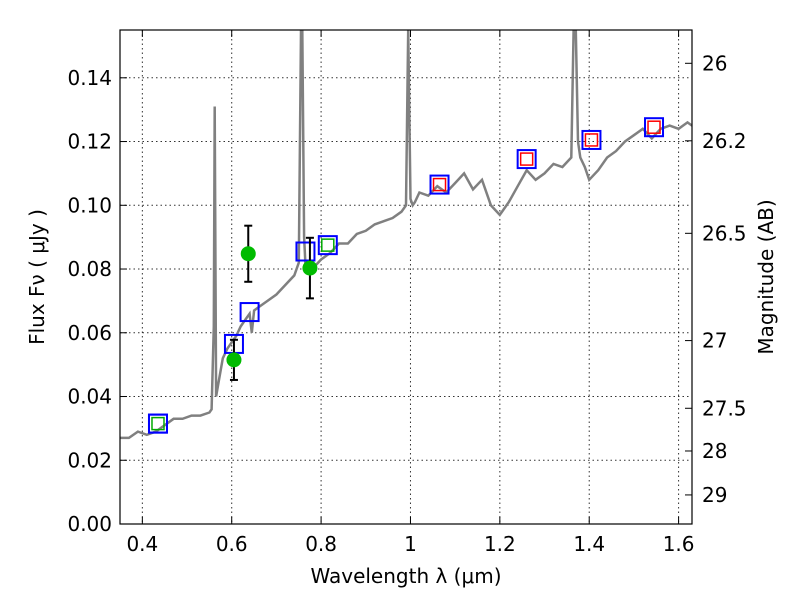 Image resolution: width=800 pixels, height=600 pixels. I want to click on right-tick-label: 27, so click(714, 341).